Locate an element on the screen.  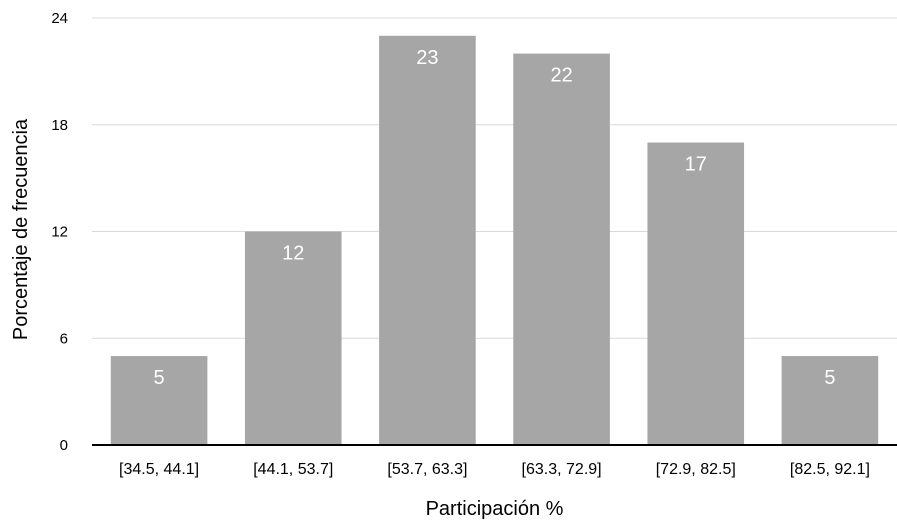
bar-value-label: 23 is located at coordinates (427, 58).